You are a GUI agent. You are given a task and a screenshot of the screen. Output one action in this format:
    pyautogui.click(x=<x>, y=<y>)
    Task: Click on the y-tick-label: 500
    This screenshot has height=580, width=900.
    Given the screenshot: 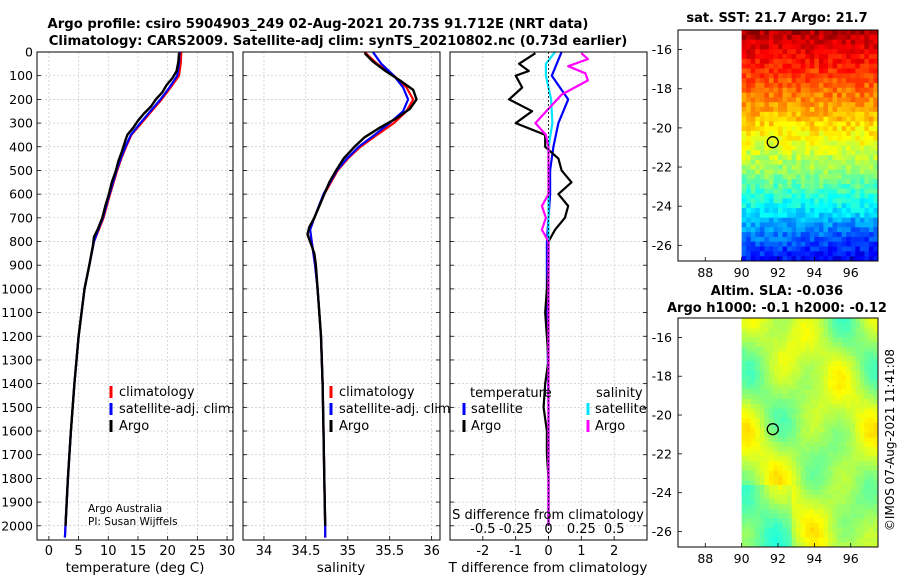 What is the action you would take?
    pyautogui.click(x=21, y=170)
    